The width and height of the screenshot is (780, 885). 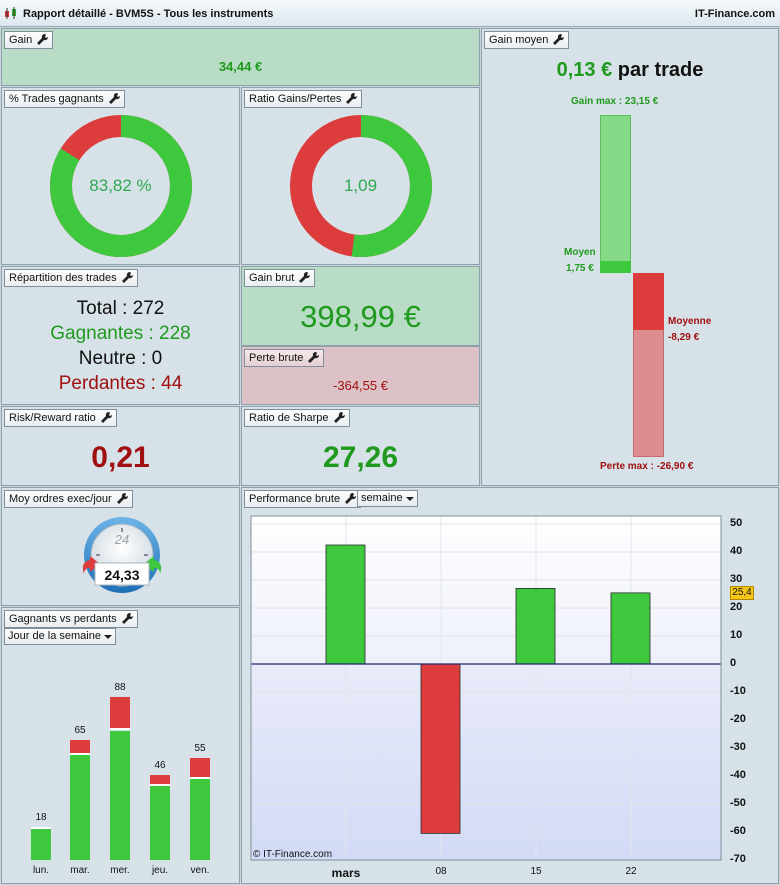 What do you see at coordinates (63, 619) in the screenshot?
I see `gvp-title-label: Gagnants vs perdants` at bounding box center [63, 619].